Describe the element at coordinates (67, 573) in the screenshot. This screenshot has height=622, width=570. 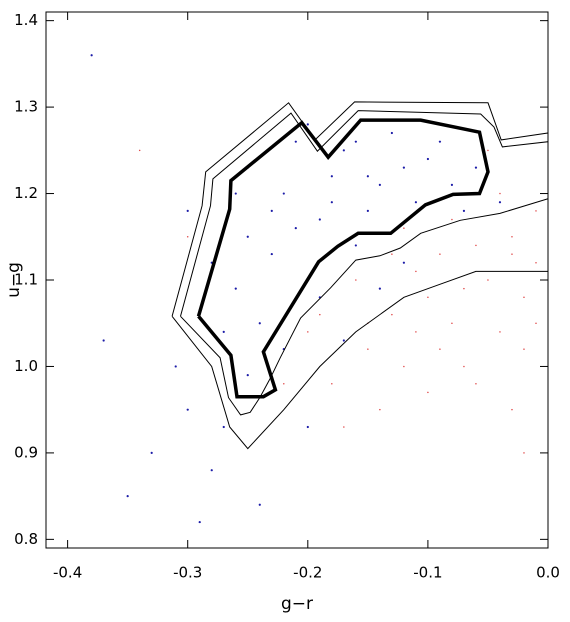
I see `x-tick-label: -0.4` at that location.